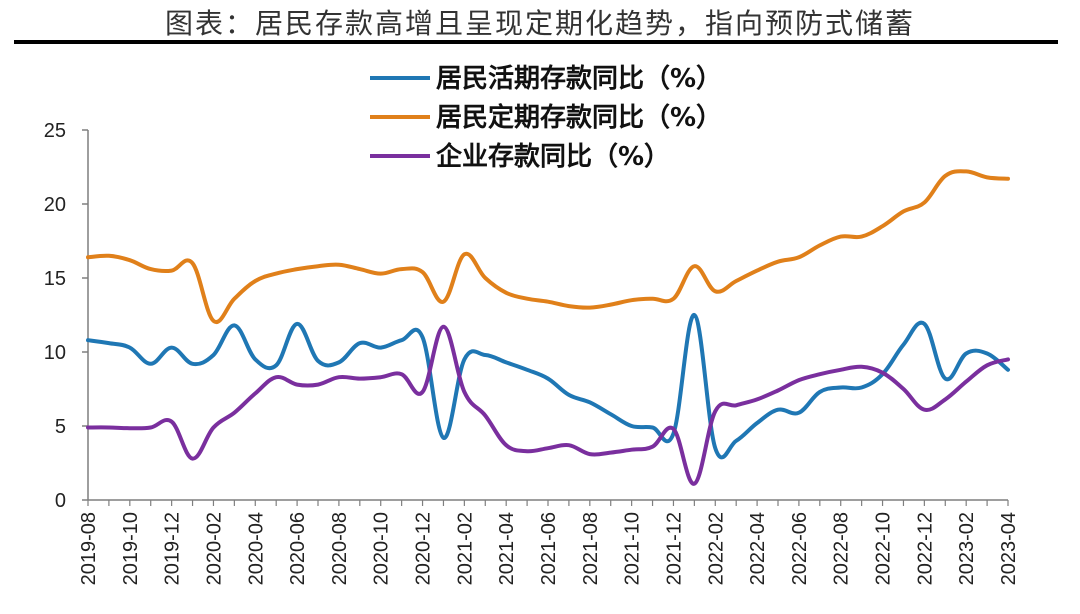 The width and height of the screenshot is (1080, 614). Describe the element at coordinates (507, 548) in the screenshot. I see `x-tick-label: 2021-04` at that location.